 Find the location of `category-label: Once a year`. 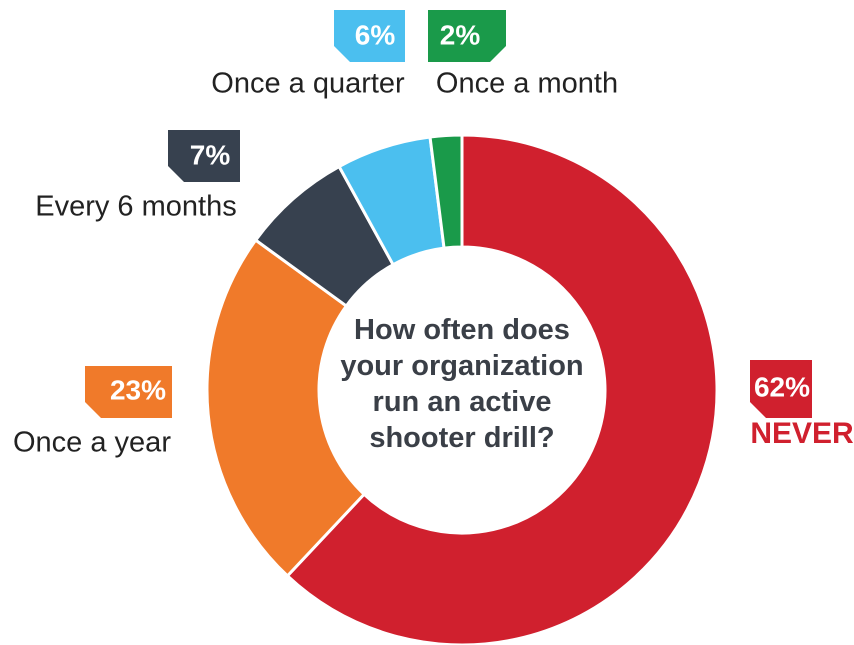

category-label: Once a year is located at coordinates (92, 443).